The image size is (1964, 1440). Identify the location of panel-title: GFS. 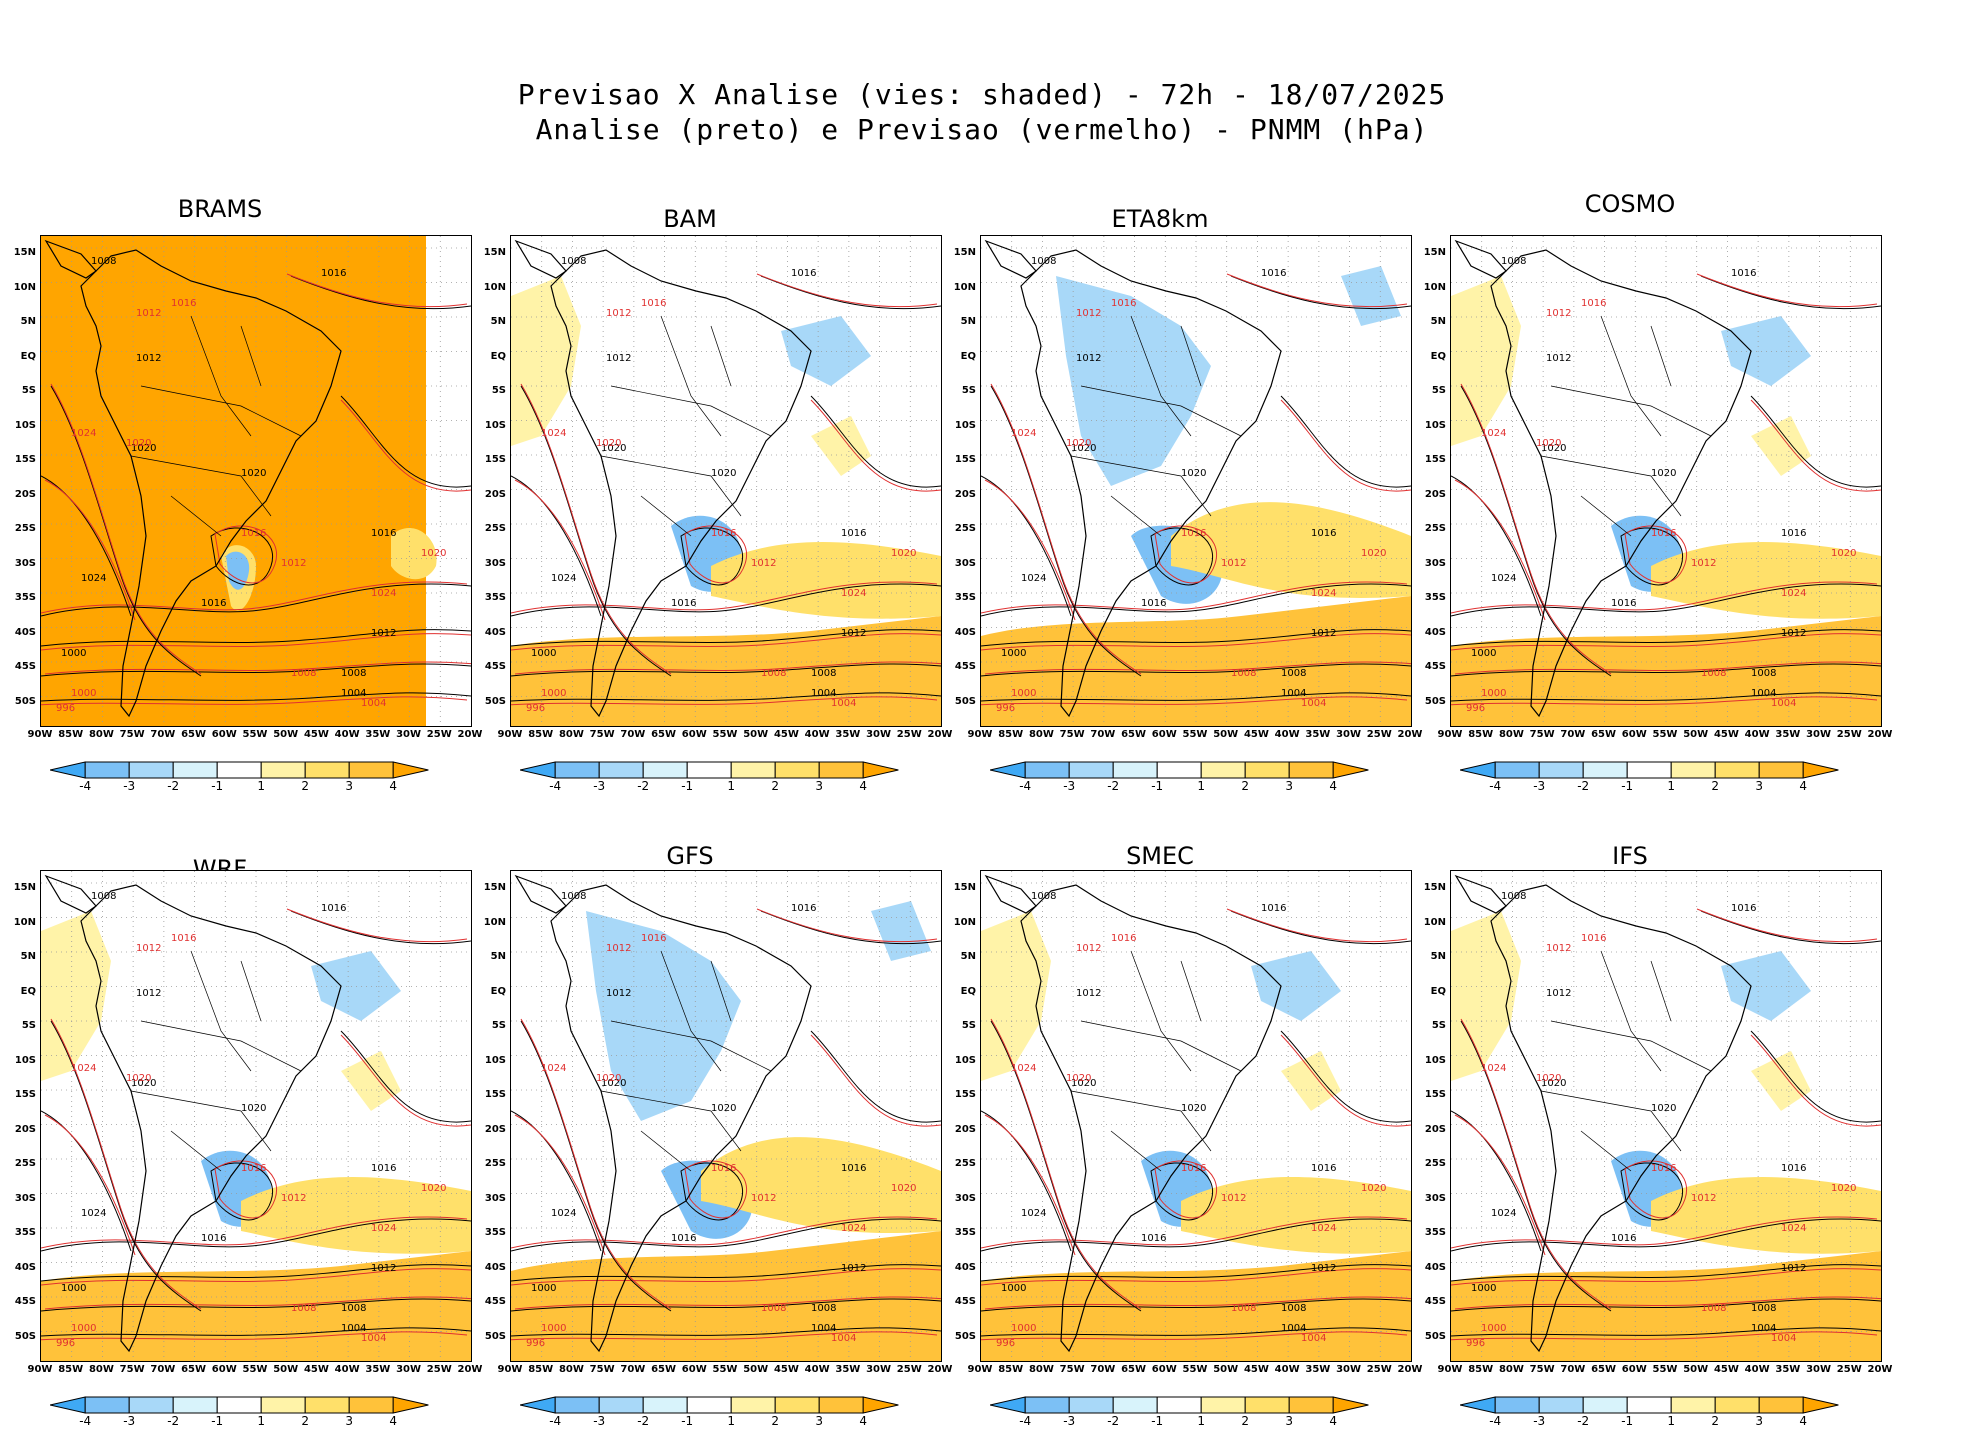
(690, 856).